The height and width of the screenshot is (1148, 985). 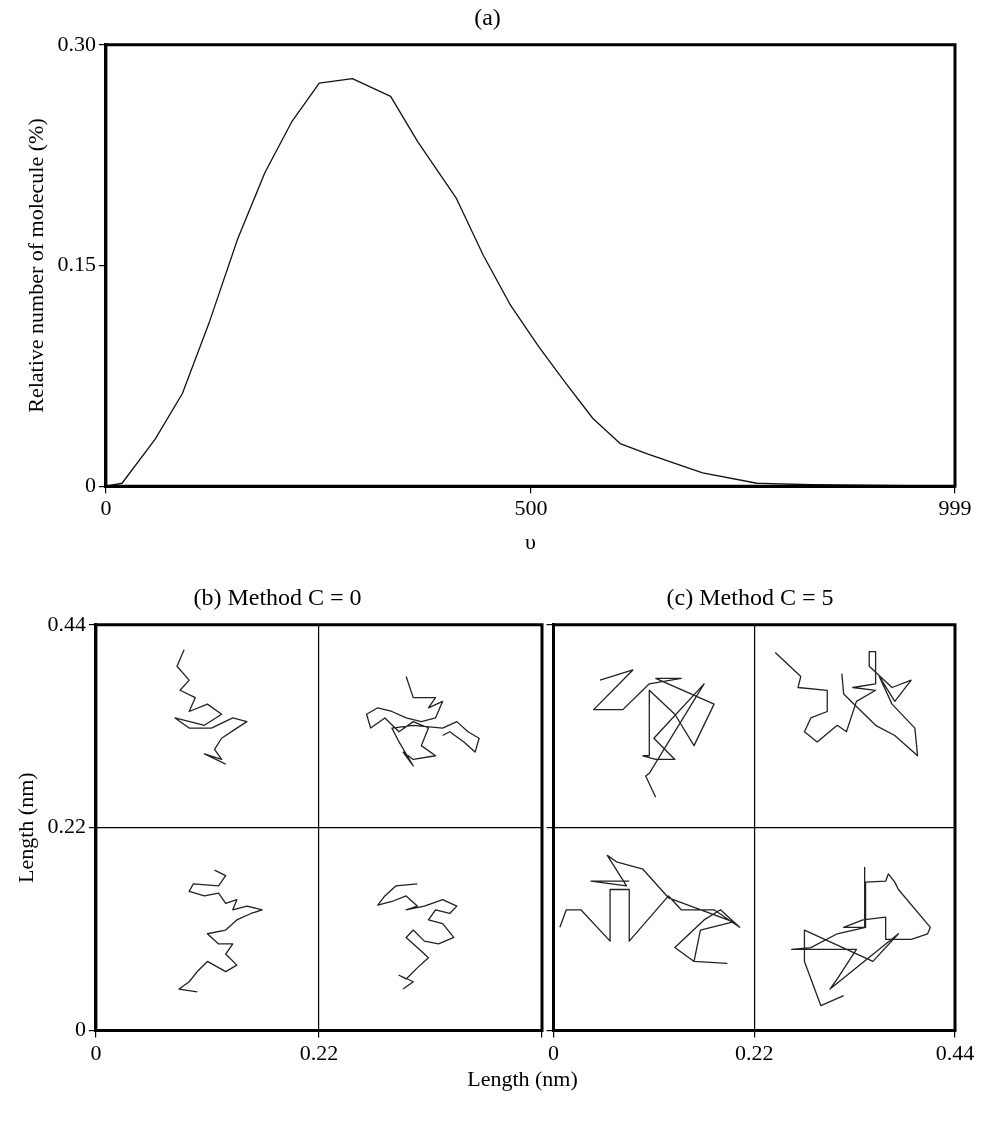 I want to click on y-tick-label: 0.22, so click(x=66, y=826).